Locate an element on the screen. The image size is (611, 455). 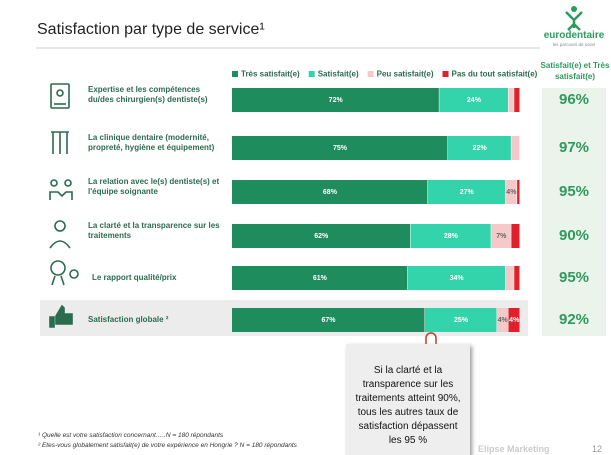
logo: eurodentaire is located at coordinates (574, 35).